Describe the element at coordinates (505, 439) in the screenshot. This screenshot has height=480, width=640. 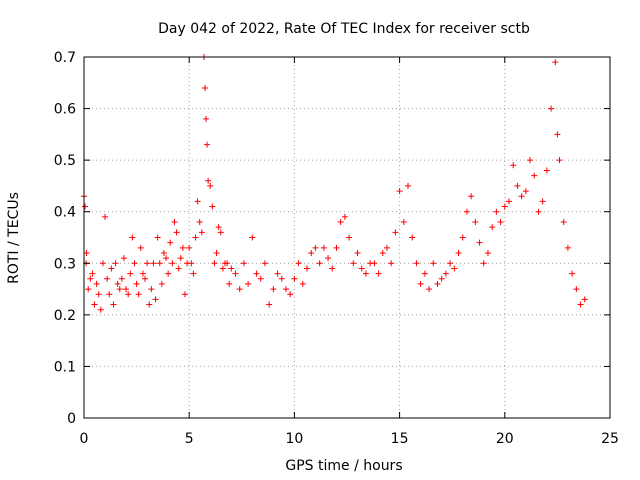
I see `x-tick-label: 20` at that location.